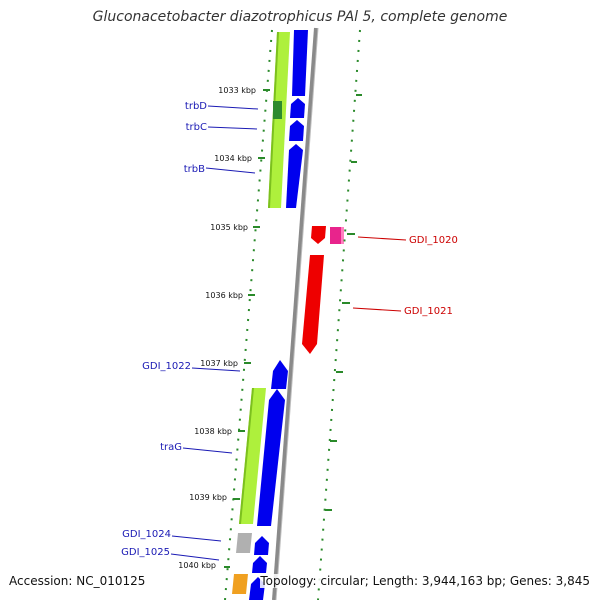  I want to click on tick-label: 1040 kbp, so click(197, 565).